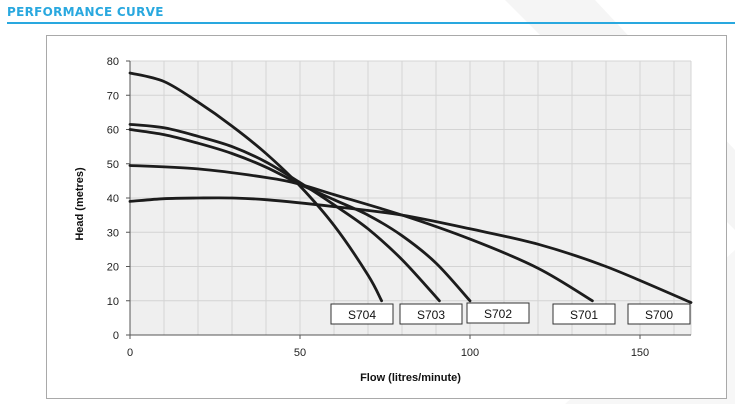 This screenshot has width=735, height=404. What do you see at coordinates (640, 353) in the screenshot?
I see `x-tick-label: 150` at bounding box center [640, 353].